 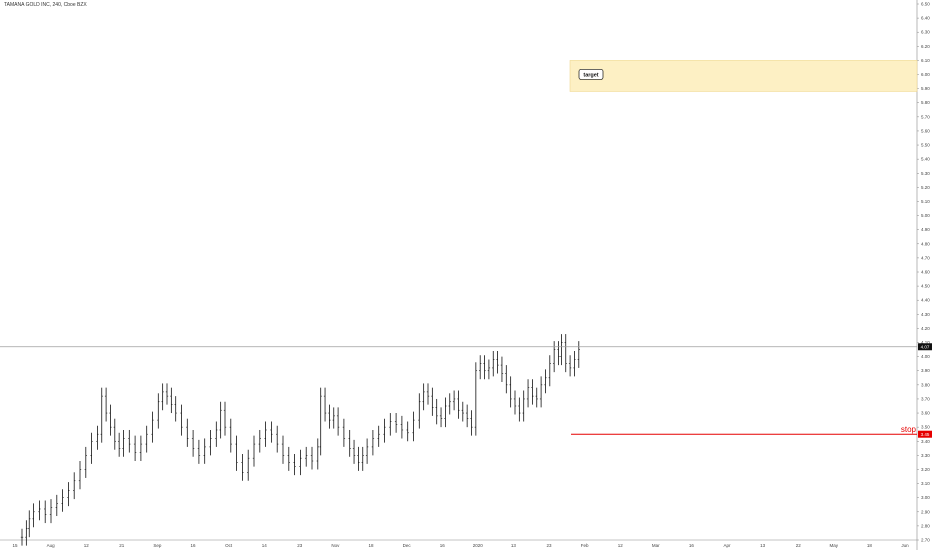 I want to click on y-tick-label: 5.40, so click(x=925, y=159).